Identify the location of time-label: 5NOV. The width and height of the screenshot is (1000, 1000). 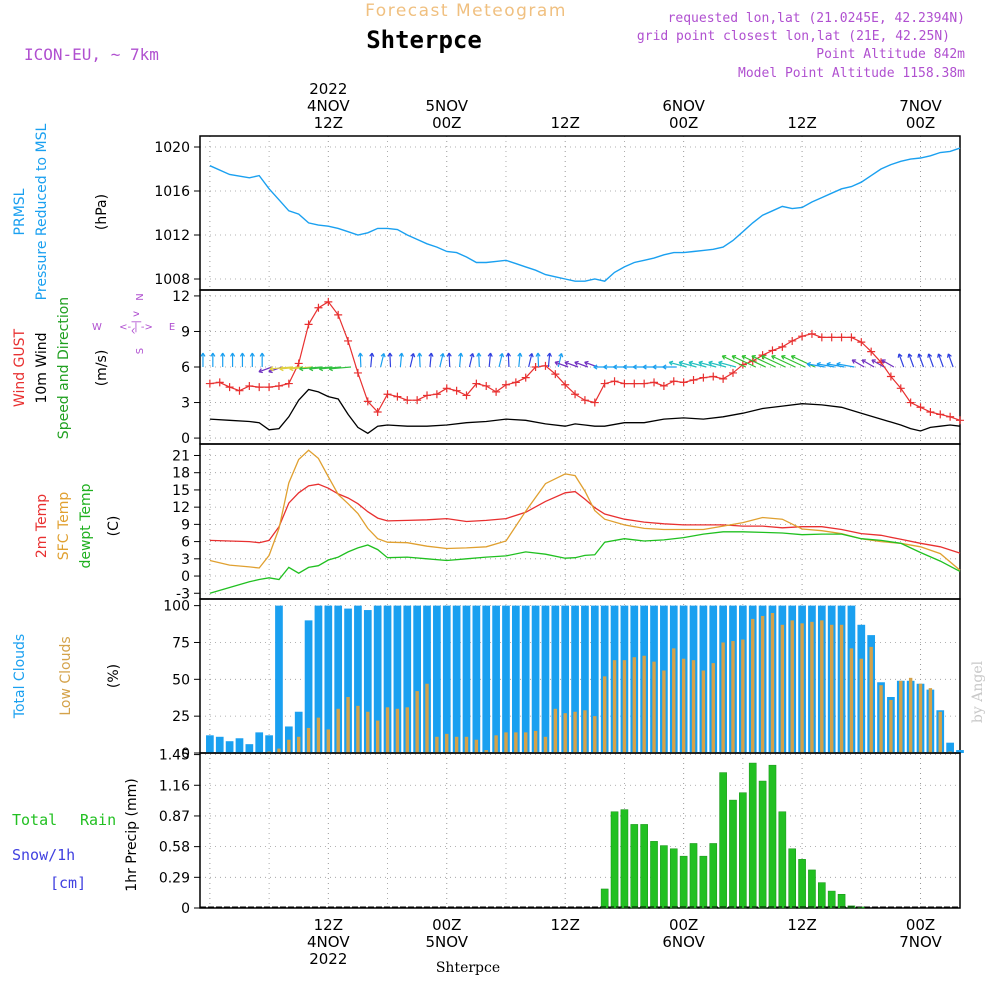
(446, 942).